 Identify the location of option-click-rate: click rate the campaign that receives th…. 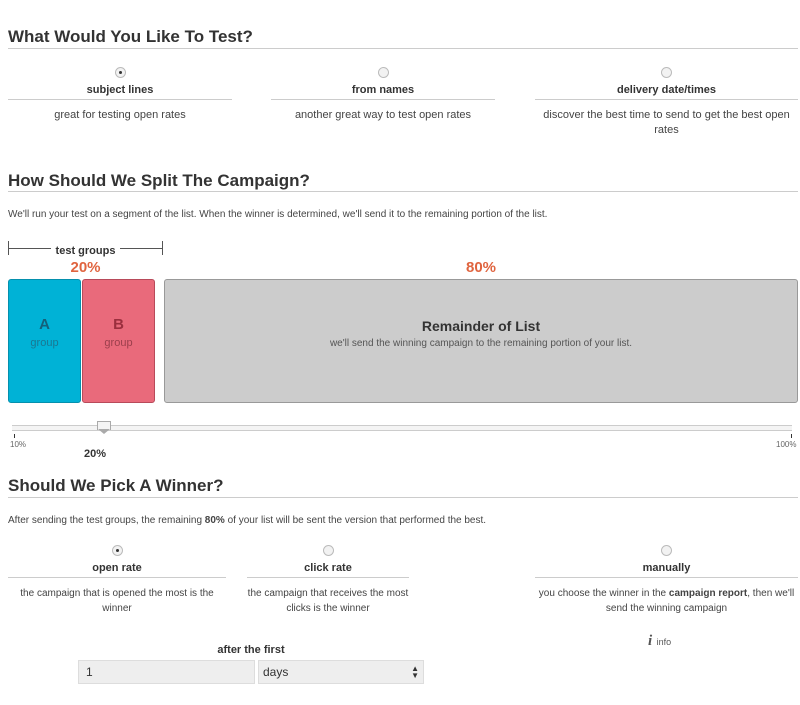
(328, 580).